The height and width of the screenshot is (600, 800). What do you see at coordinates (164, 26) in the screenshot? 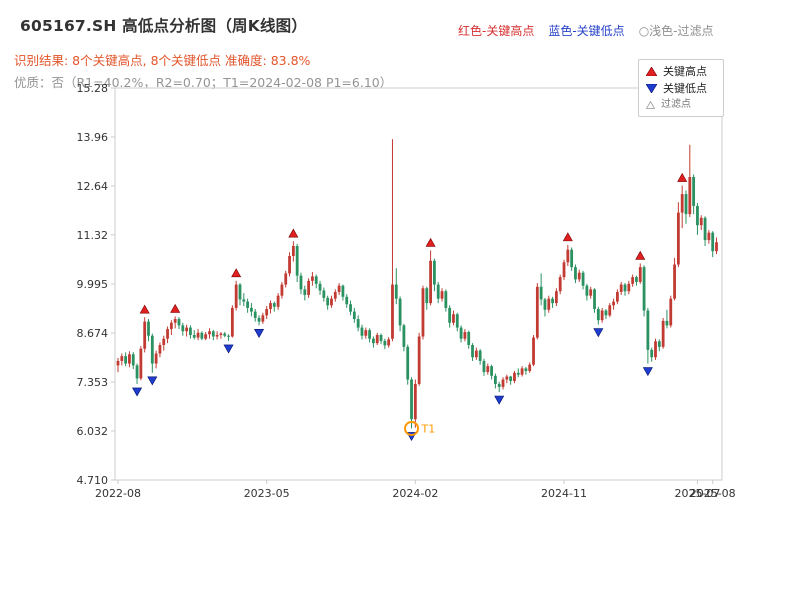
I see `page-title: 605167.SH 高低点分析图（周K线图）` at bounding box center [164, 26].